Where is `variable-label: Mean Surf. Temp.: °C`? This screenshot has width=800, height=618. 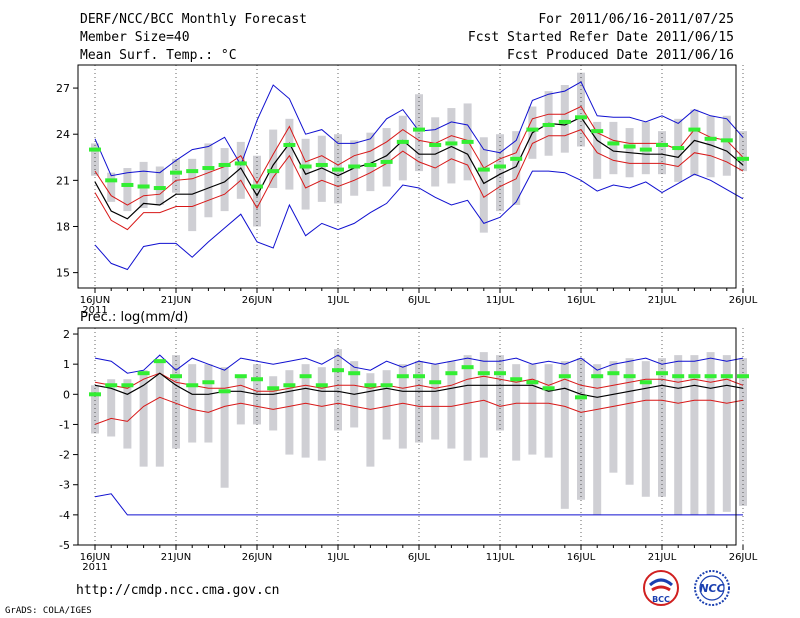 variable-label: Mean Surf. Temp.: °C is located at coordinates (158, 55).